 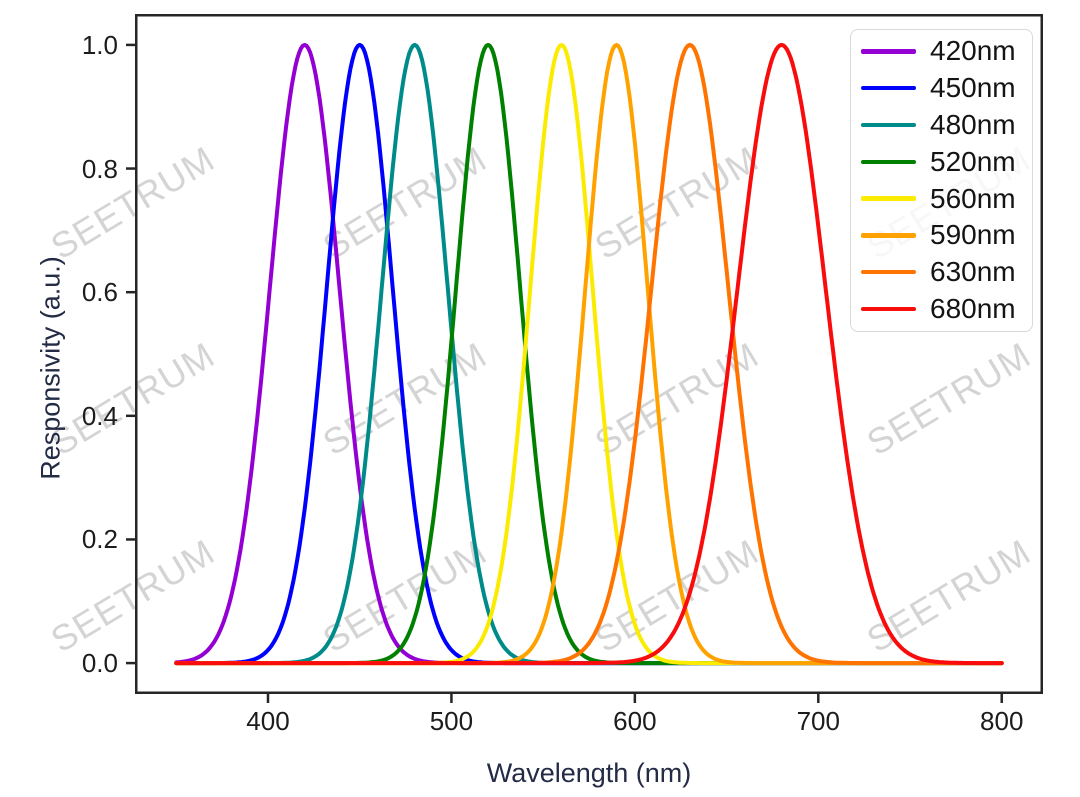 What do you see at coordinates (99, 539) in the screenshot?
I see `y-tick-label: 0.2` at bounding box center [99, 539].